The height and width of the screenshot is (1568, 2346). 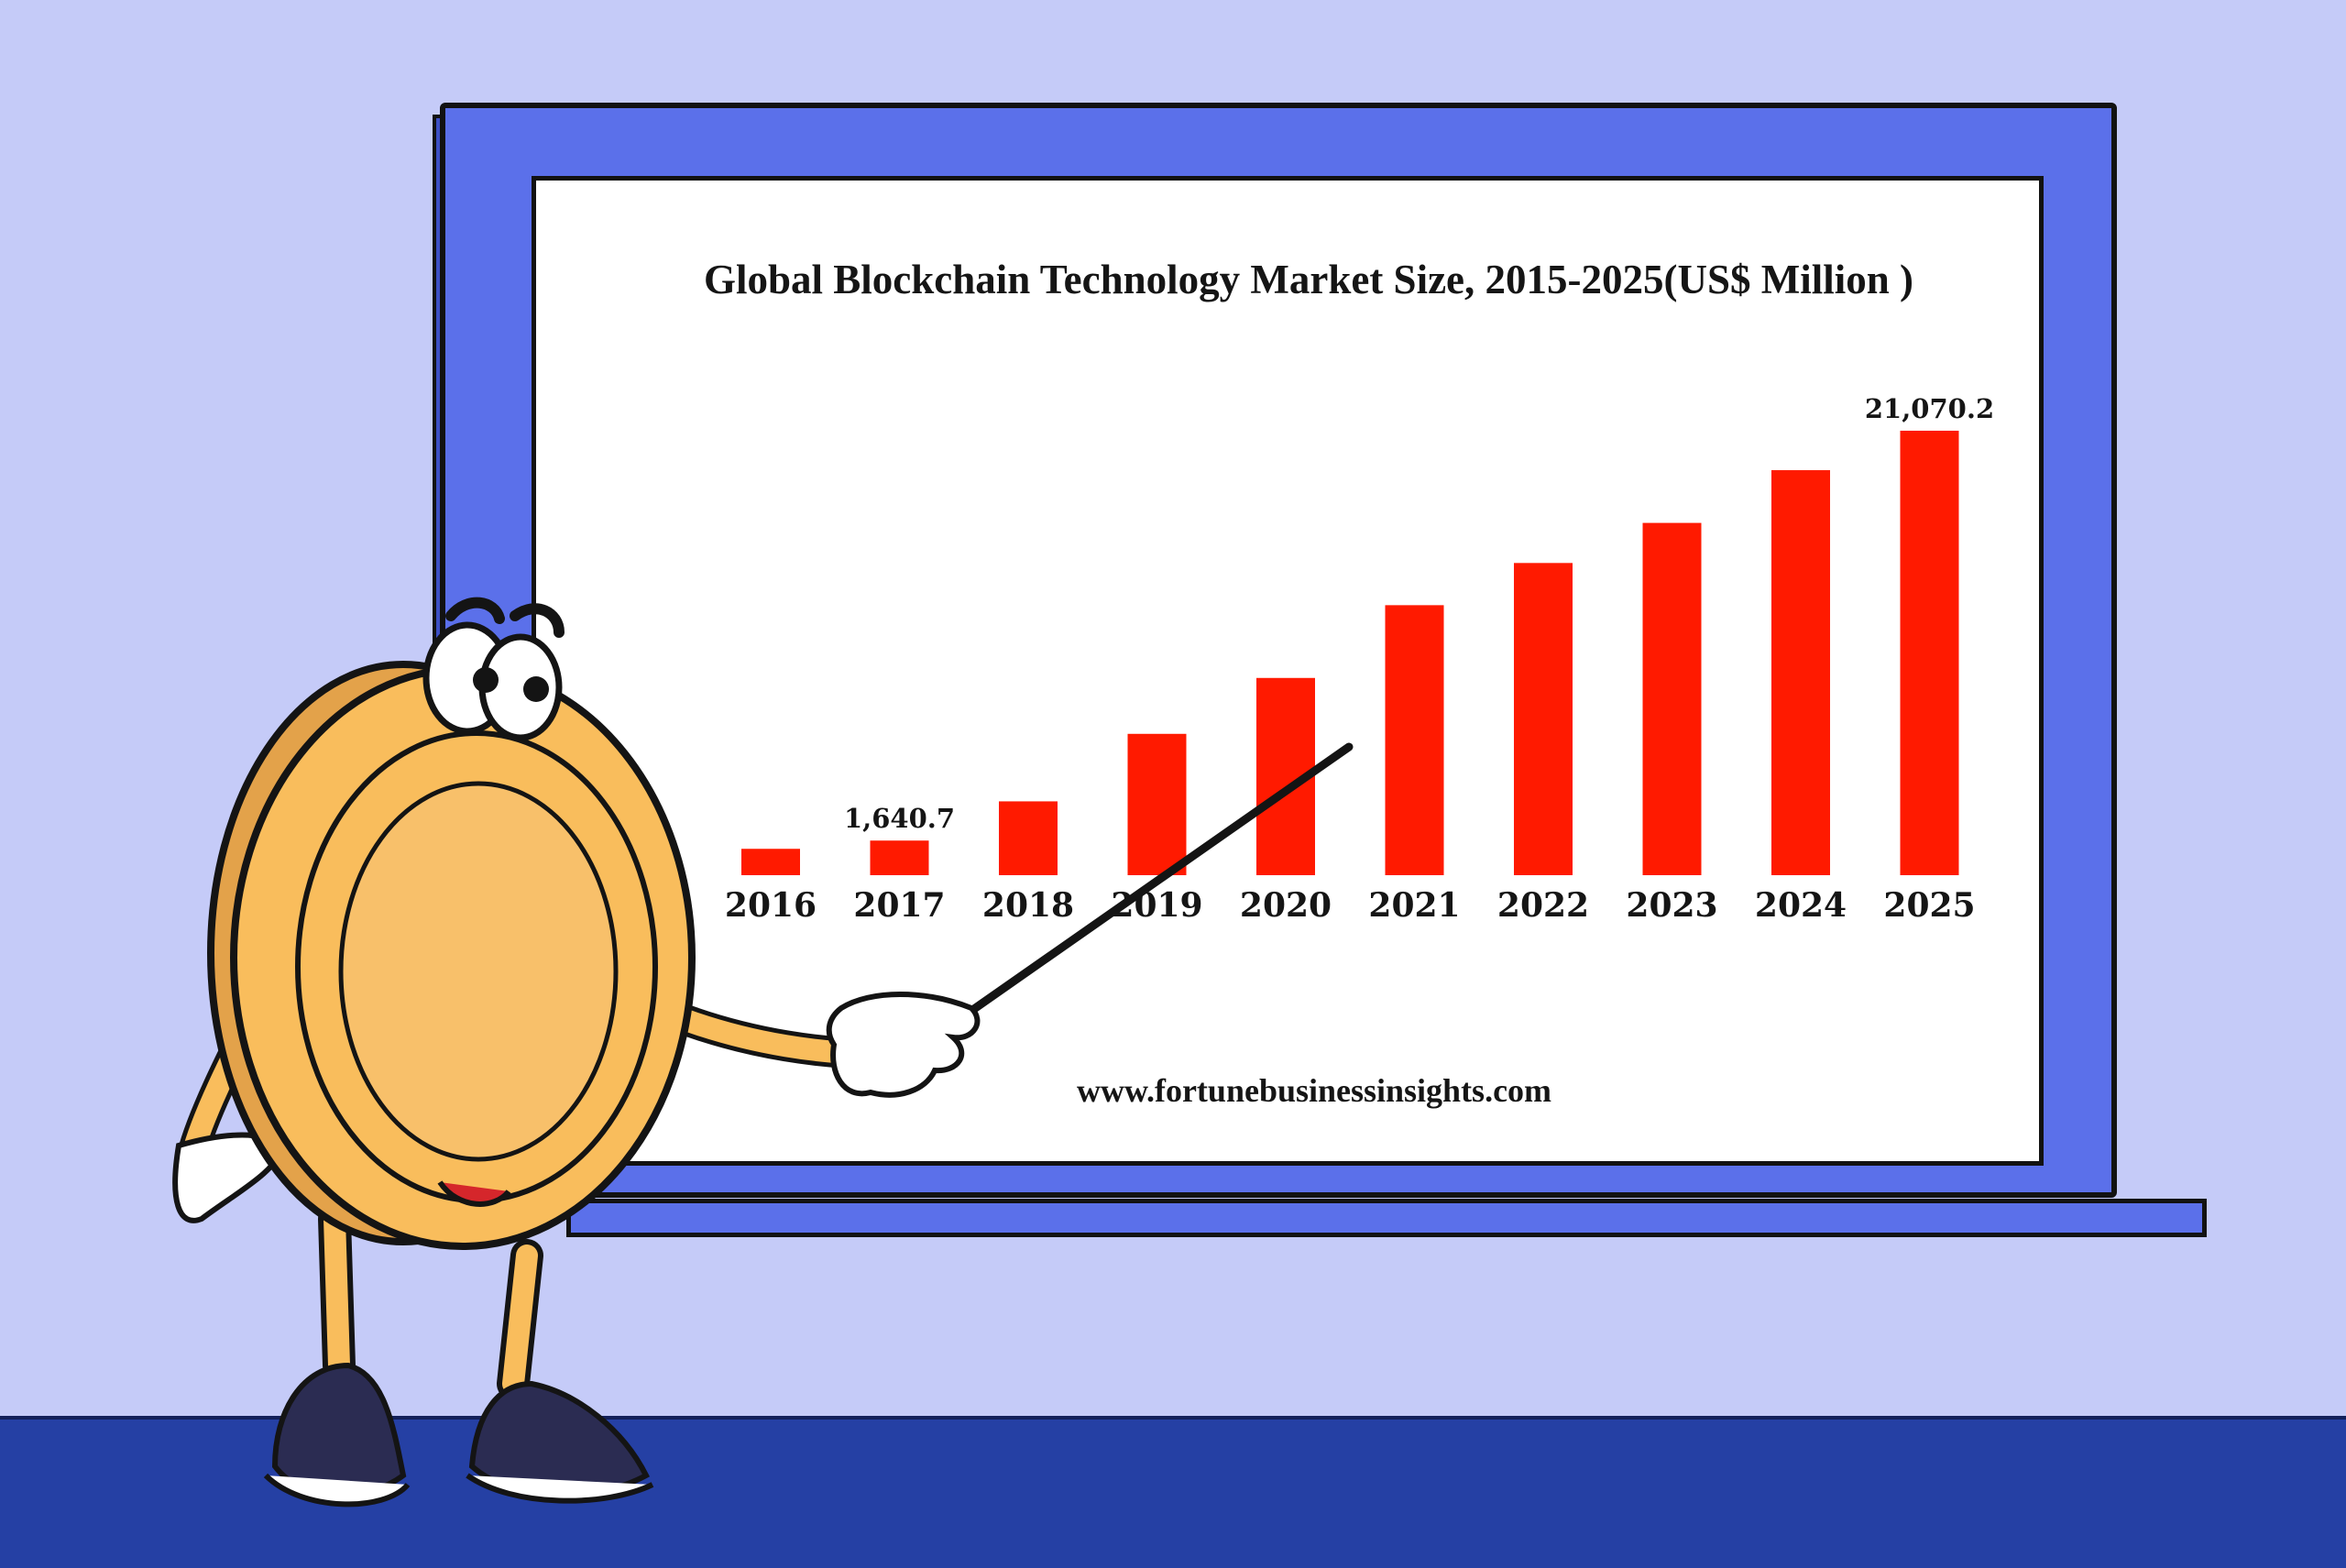 What do you see at coordinates (1386, 1218) in the screenshot?
I see `board-ledge` at bounding box center [1386, 1218].